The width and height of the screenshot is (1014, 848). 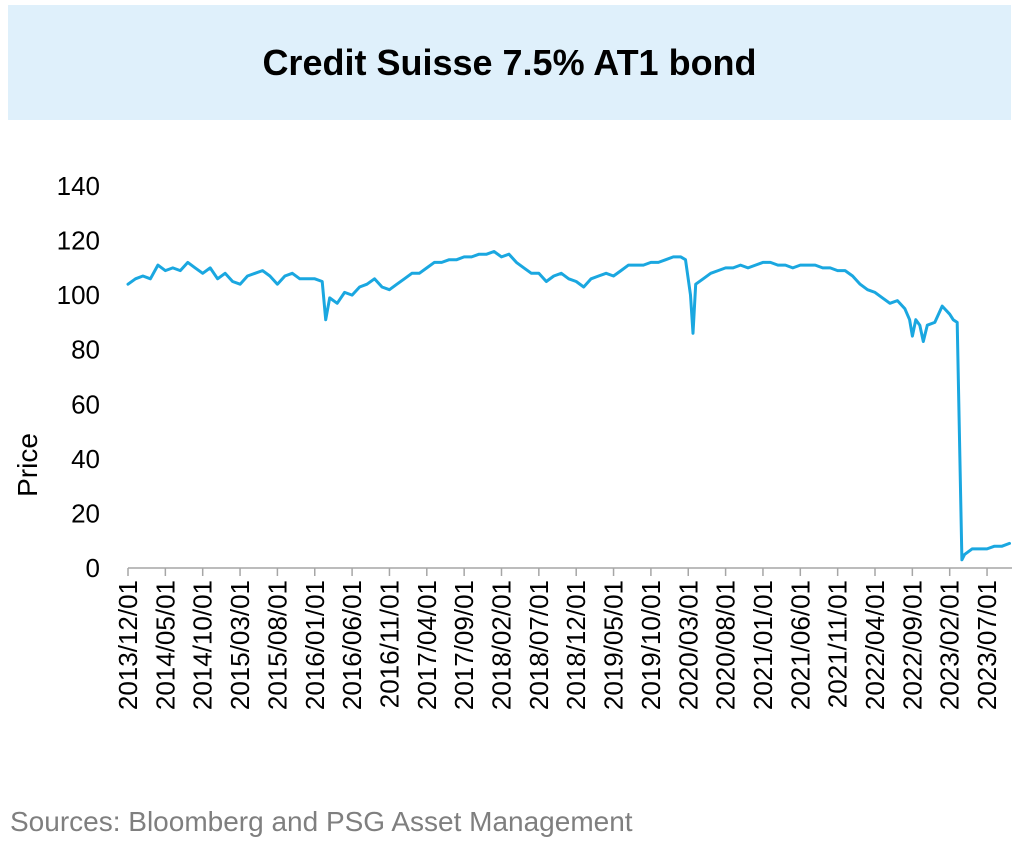 What do you see at coordinates (277, 645) in the screenshot?
I see `x-tick-label: 2015/08/01` at bounding box center [277, 645].